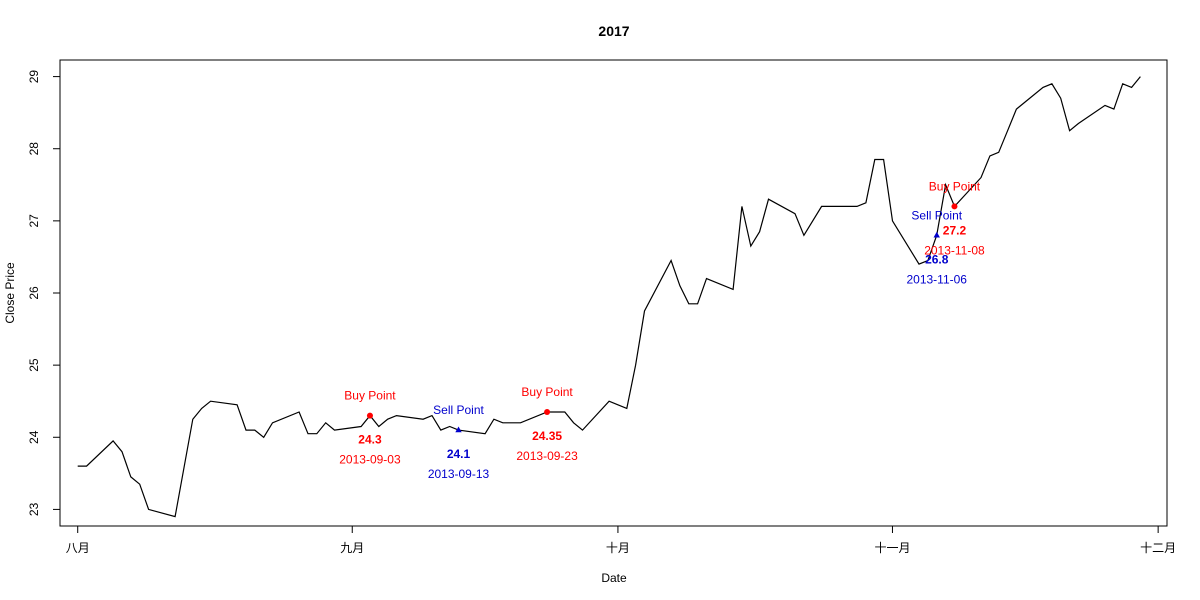 The height and width of the screenshot is (600, 1200). Describe the element at coordinates (370, 428) in the screenshot. I see `buy-point-annotation: Buy Point 24.3 2013-09-03` at that location.